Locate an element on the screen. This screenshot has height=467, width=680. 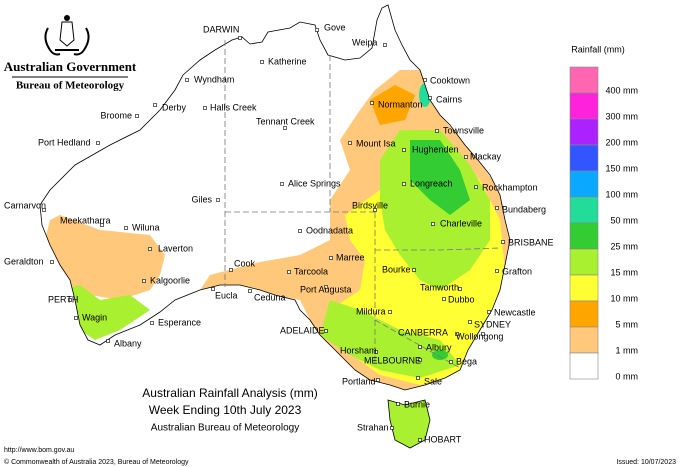
place-label: CANBERRA is located at coordinates (423, 332).